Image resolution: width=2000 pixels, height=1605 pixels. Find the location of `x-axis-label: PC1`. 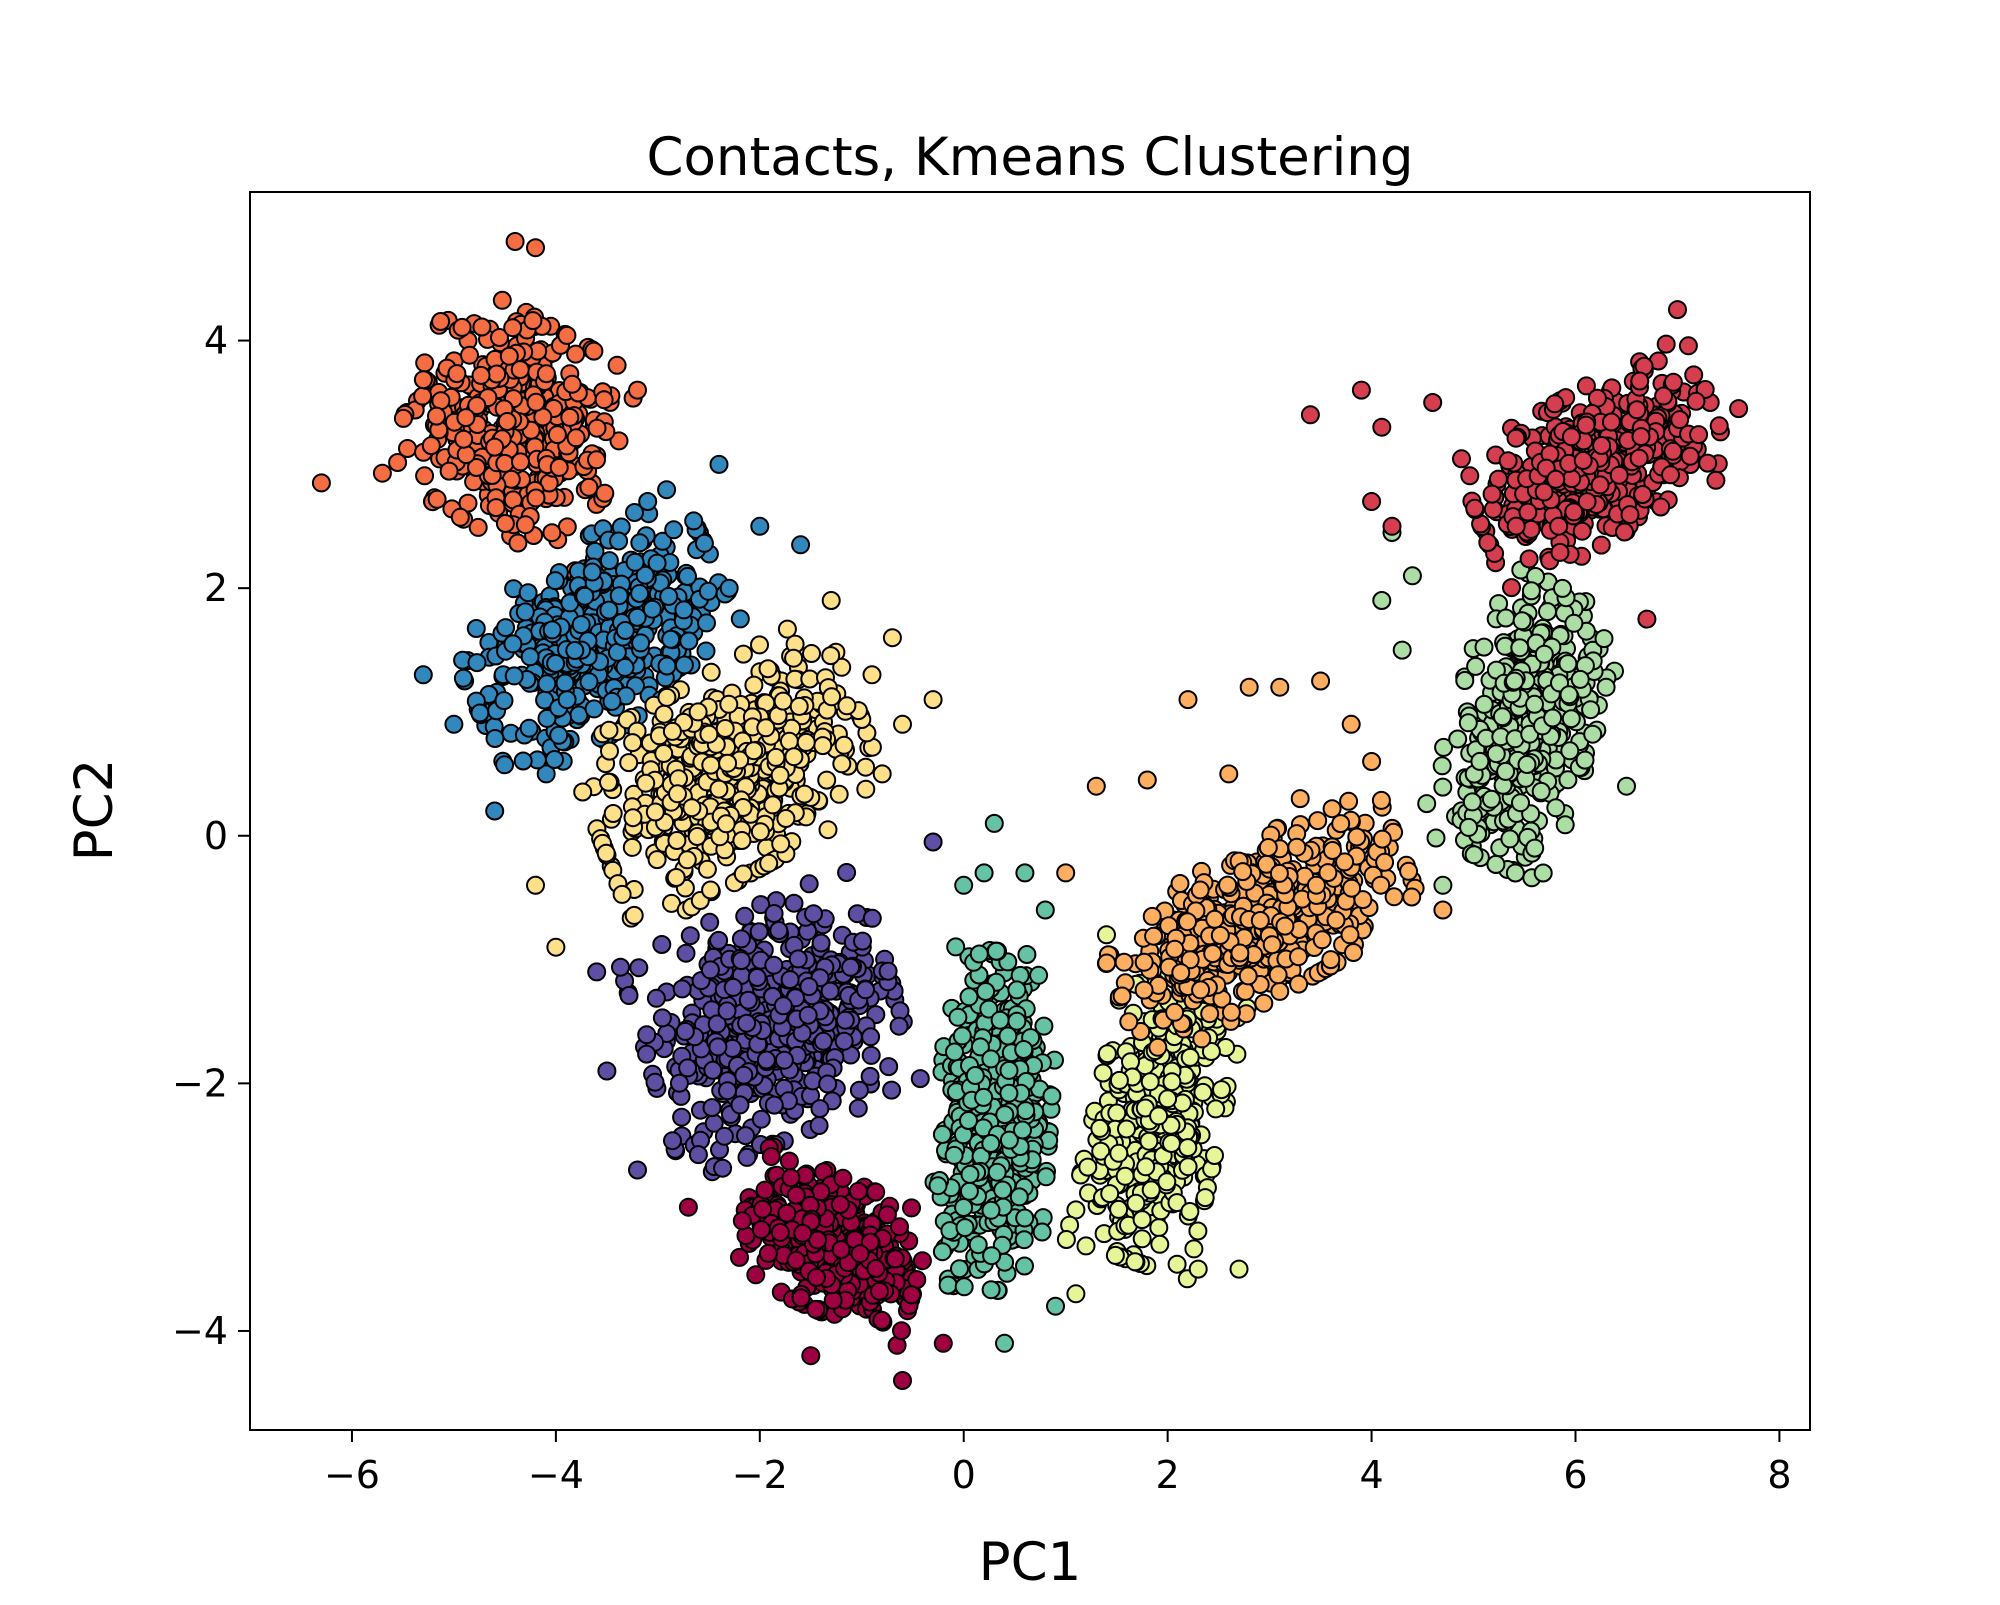

x-axis-label: PC1 is located at coordinates (1030, 1562).